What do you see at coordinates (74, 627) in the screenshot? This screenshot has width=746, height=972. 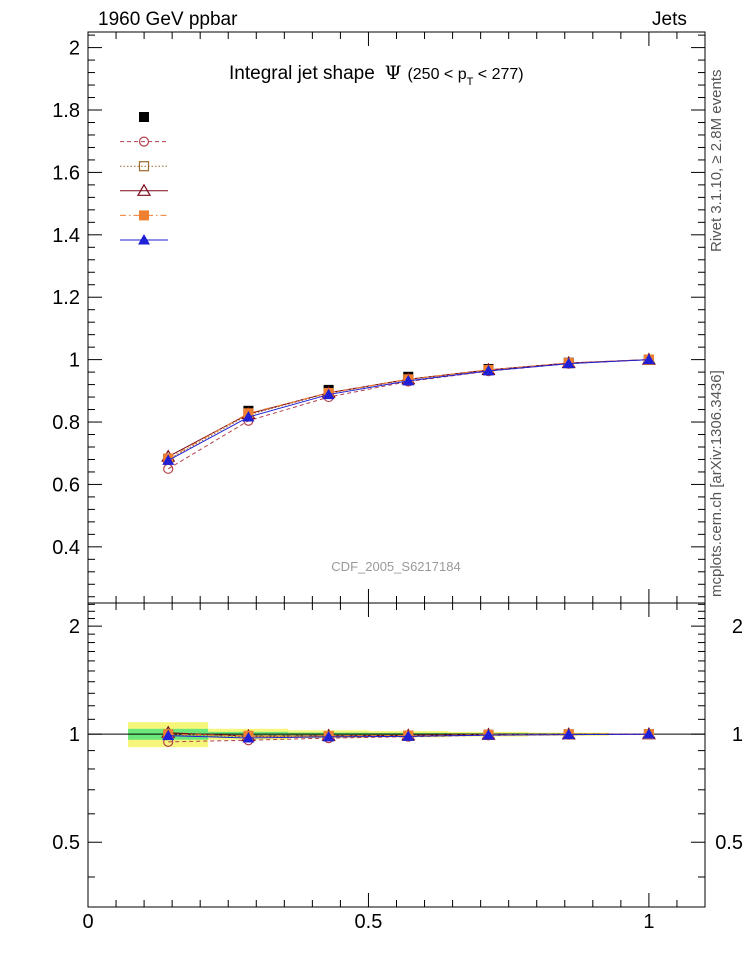 I see `ratio-y-tick-label: 2` at bounding box center [74, 627].